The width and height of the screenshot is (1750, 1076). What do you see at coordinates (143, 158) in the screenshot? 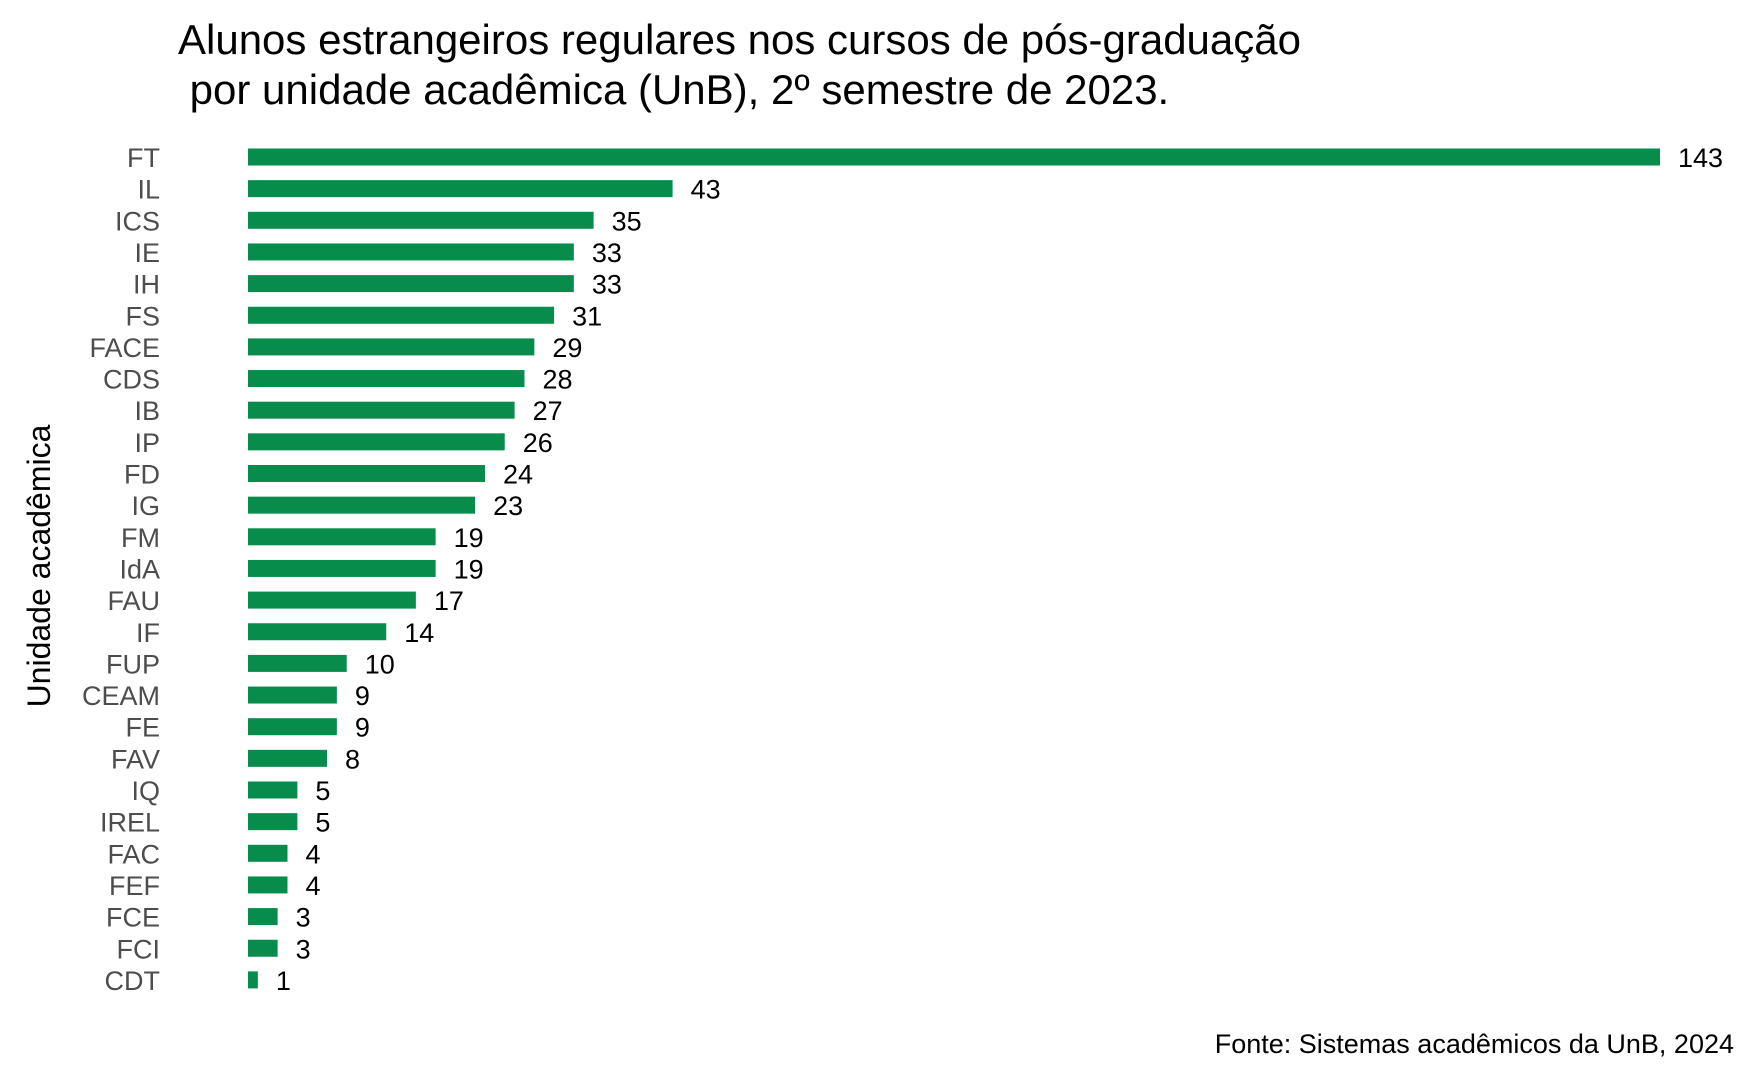
I see `category-label-ft: FT` at bounding box center [143, 158].